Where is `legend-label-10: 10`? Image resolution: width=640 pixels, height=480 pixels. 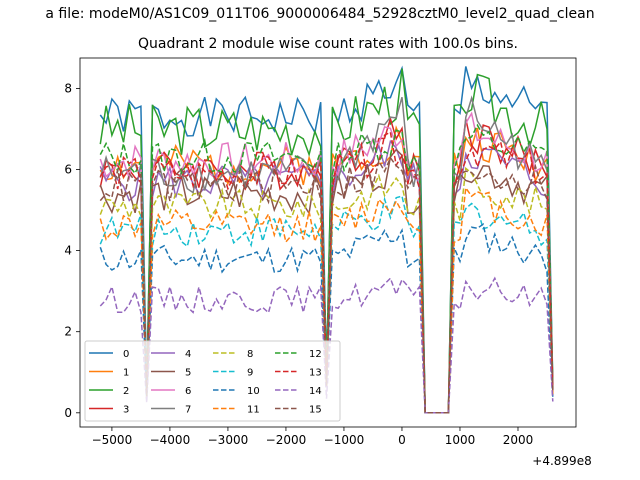 legend-label-10: 10 is located at coordinates (253, 391).